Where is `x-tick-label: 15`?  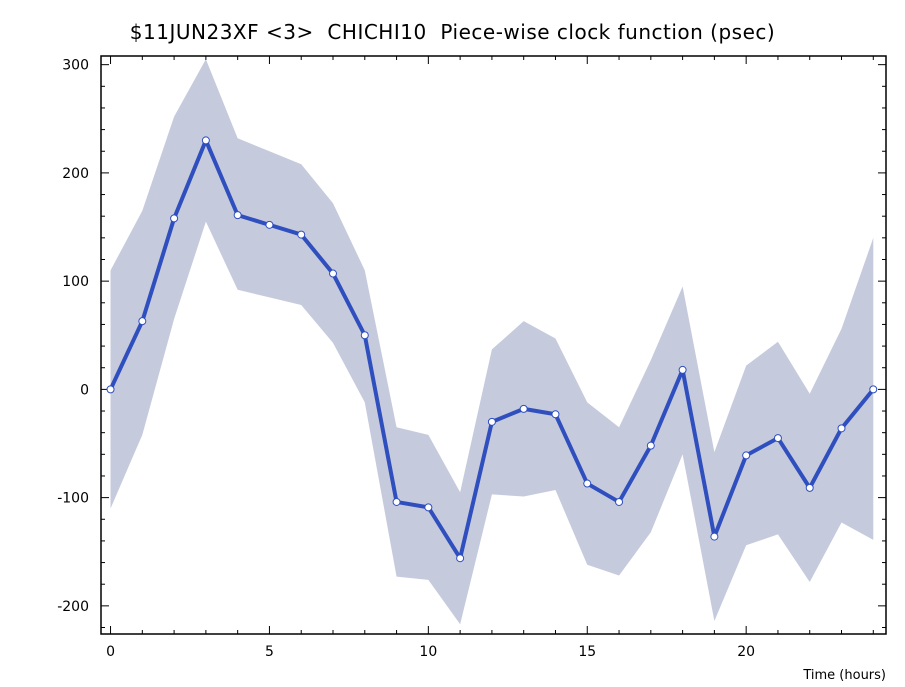 x-tick-label: 15 is located at coordinates (587, 652).